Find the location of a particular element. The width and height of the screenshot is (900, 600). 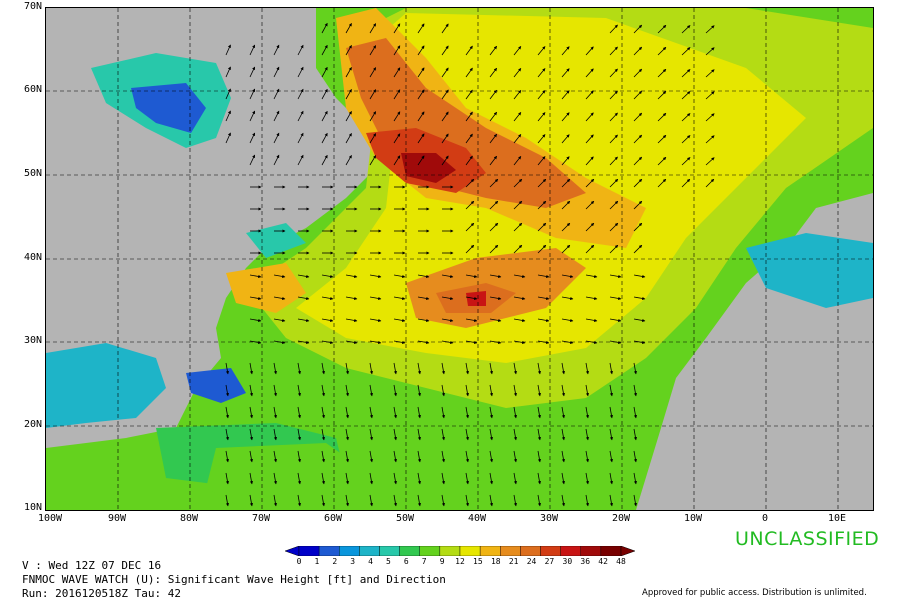

lon-label: 70W is located at coordinates (261, 518).